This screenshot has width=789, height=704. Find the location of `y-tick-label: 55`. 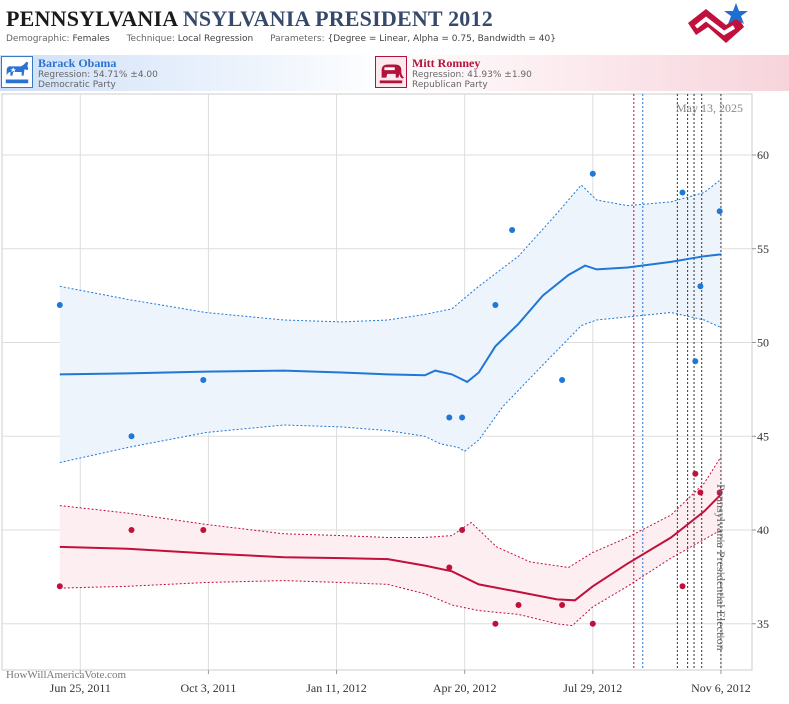

y-tick-label: 55 is located at coordinates (763, 249).